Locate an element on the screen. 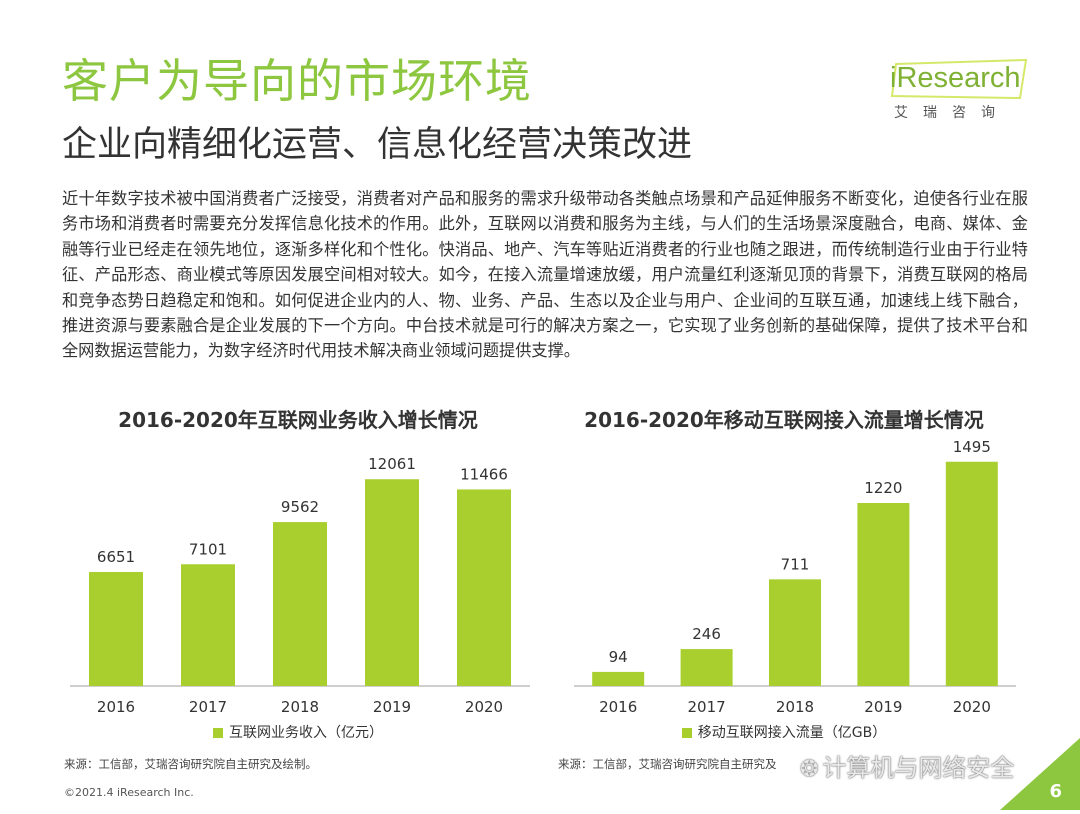 Image resolution: width=1080 pixels, height=814 pixels. chart-legend: 互联网业务收入（亿元） is located at coordinates (298, 732).